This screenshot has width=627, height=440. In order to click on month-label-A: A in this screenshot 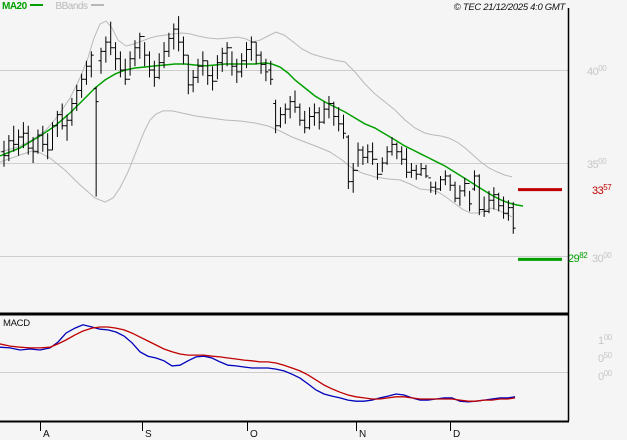, I will do `click(46, 434)`.